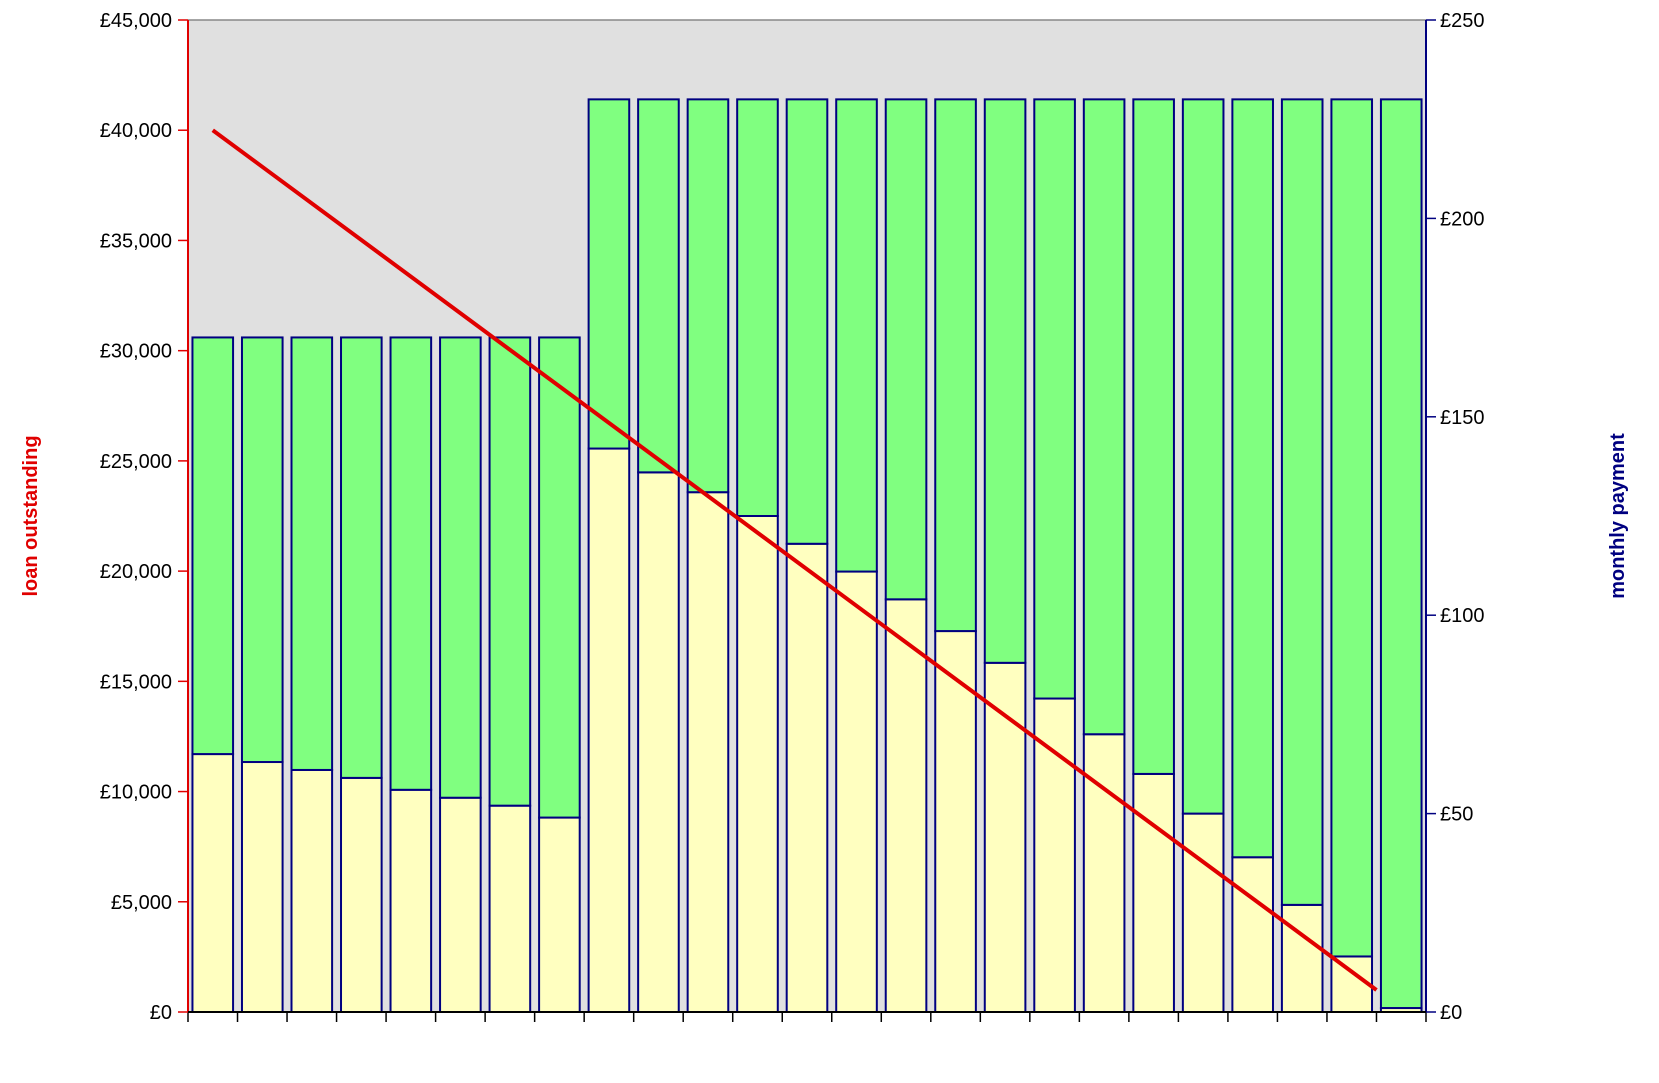  What do you see at coordinates (136, 352) in the screenshot?
I see `left-tick-label: £30,000` at bounding box center [136, 352].